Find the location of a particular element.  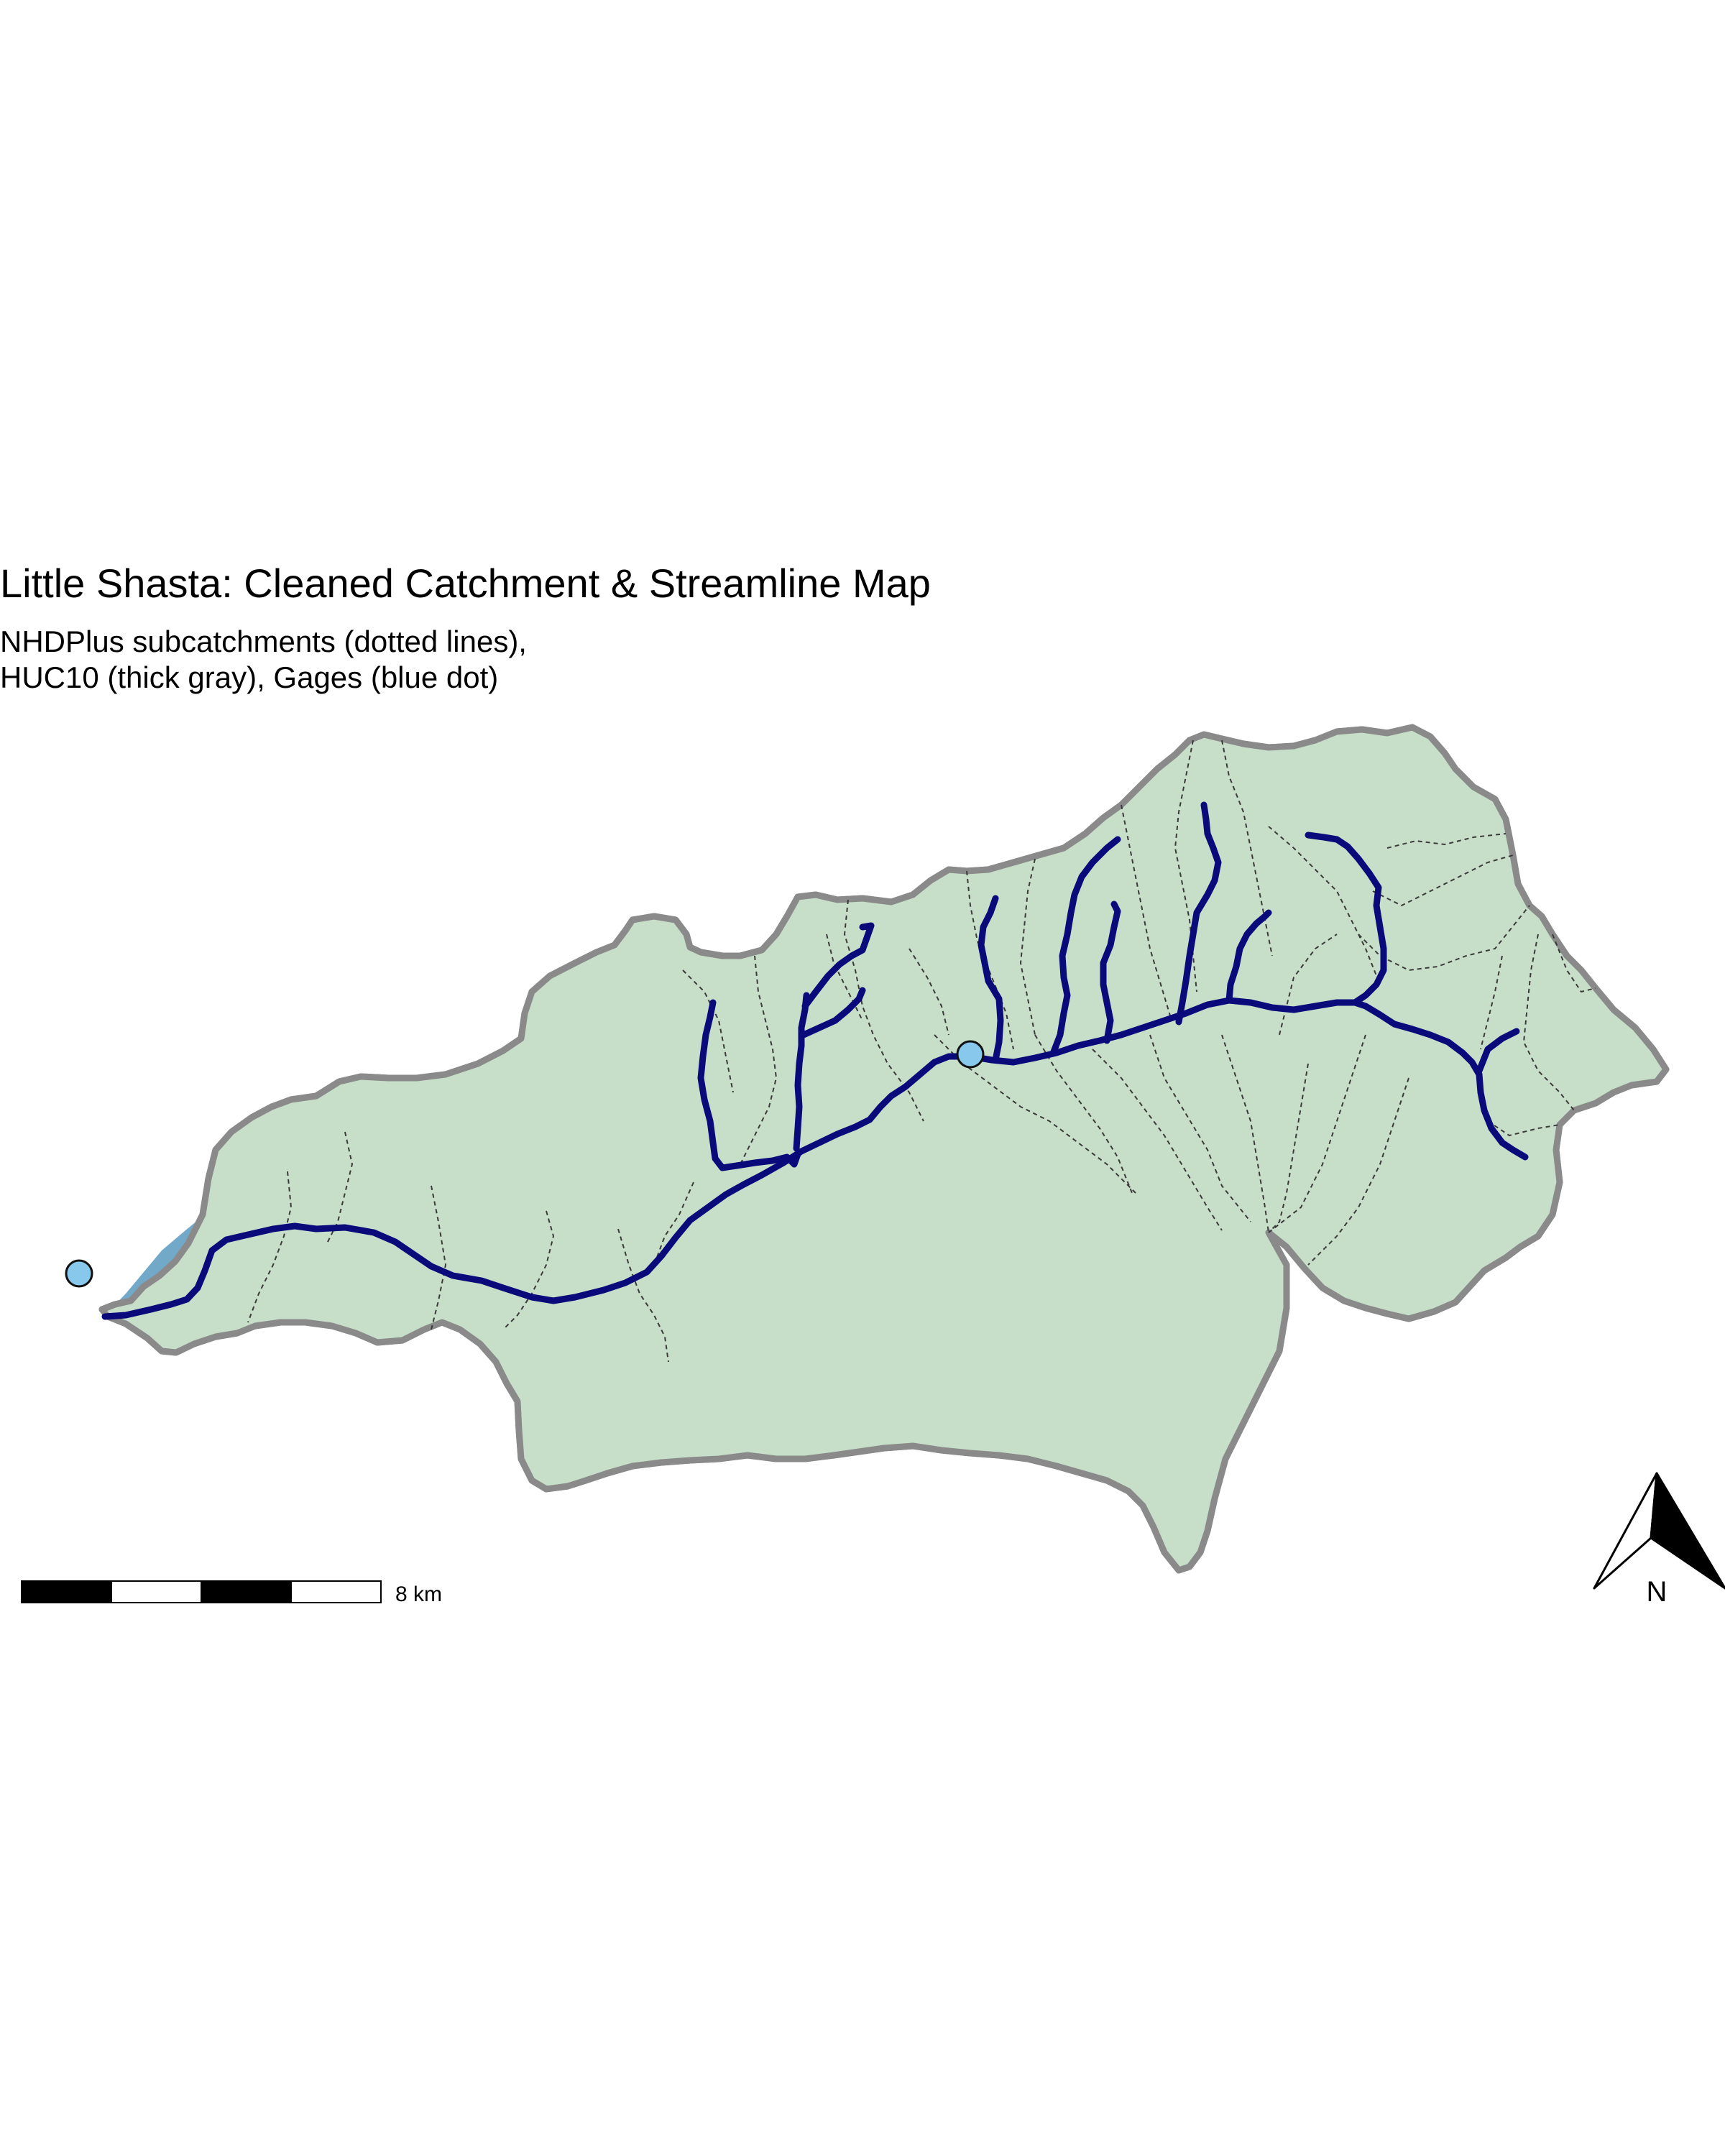

tributary-east-north is located at coordinates (1498, 1051).